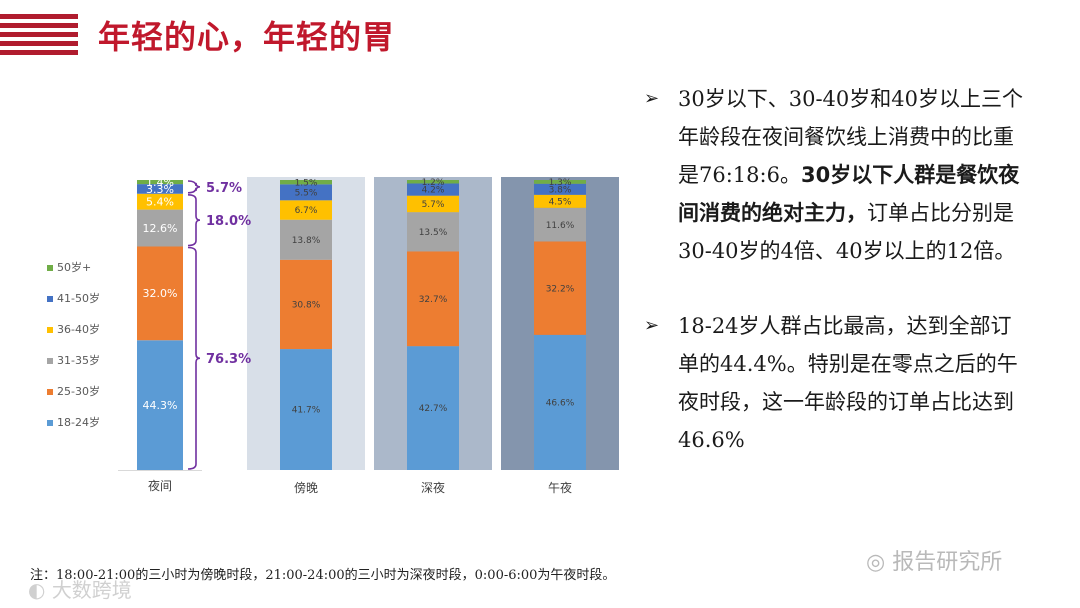 This screenshot has width=1080, height=608. I want to click on data-label: 1.5%, so click(306, 183).